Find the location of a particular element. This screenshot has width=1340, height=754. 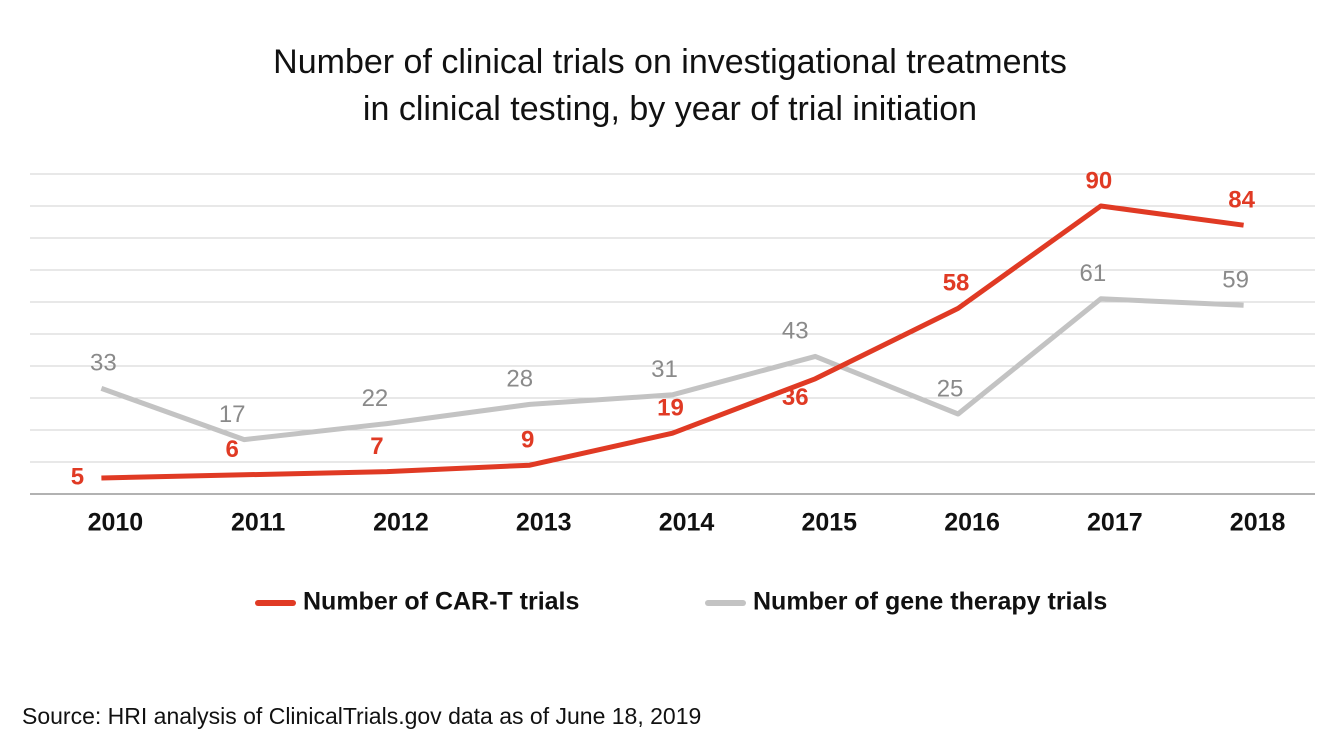

data-label: 43 is located at coordinates (795, 331).